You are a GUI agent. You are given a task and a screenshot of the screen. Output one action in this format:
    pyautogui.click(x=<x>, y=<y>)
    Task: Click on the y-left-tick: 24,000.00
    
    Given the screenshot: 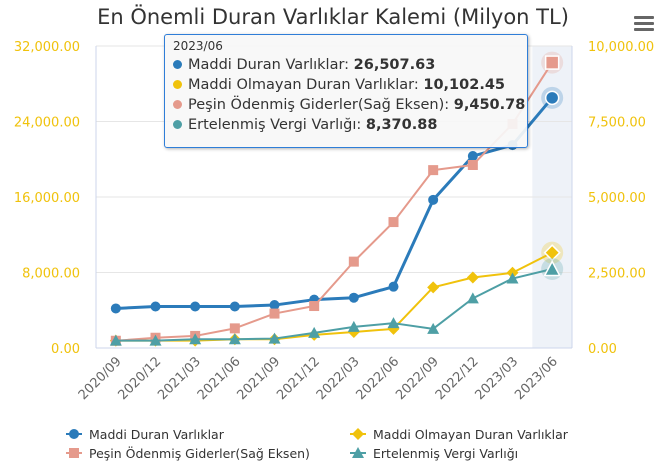 What is the action you would take?
    pyautogui.click(x=47, y=123)
    